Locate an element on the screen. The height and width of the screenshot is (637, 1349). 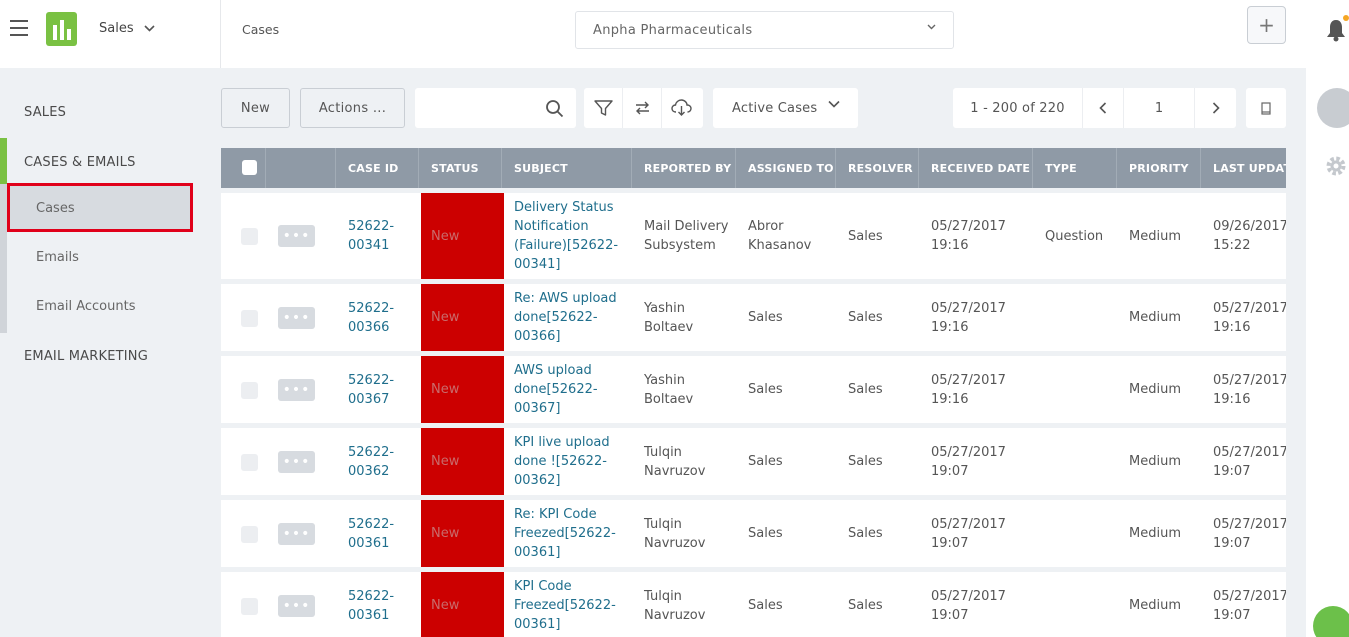
cell-subject: AWS upload done[52622- 00367] is located at coordinates (556, 389).